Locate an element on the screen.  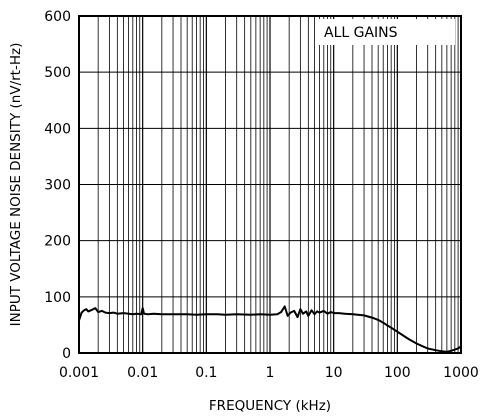
y-tick-label: 200 is located at coordinates (57, 242).